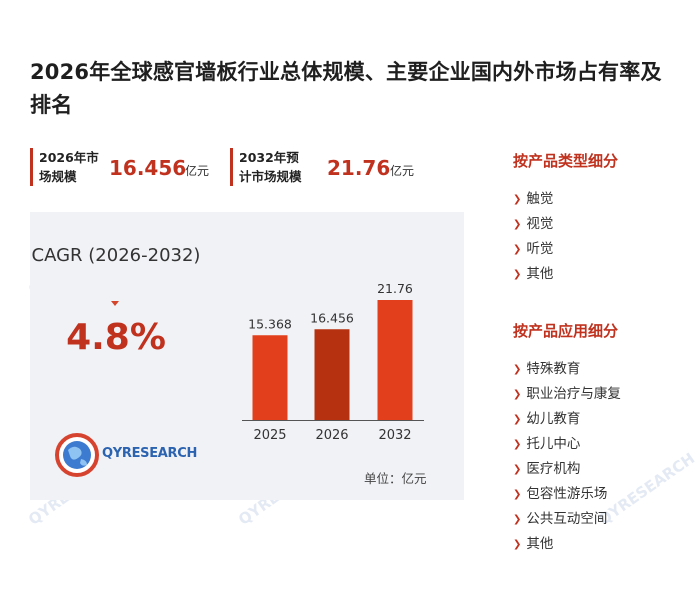  I want to click on list-item-label: 职业治疗与康复, so click(573, 394).